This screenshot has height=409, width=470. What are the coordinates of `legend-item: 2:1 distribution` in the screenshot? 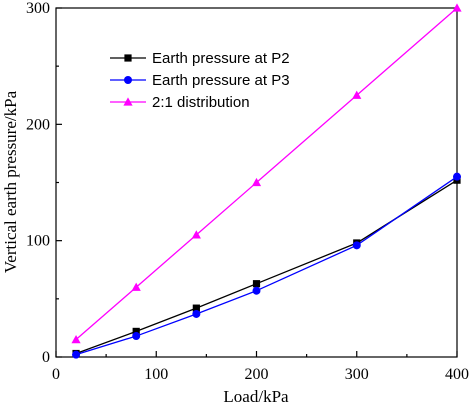 It's located at (180, 102).